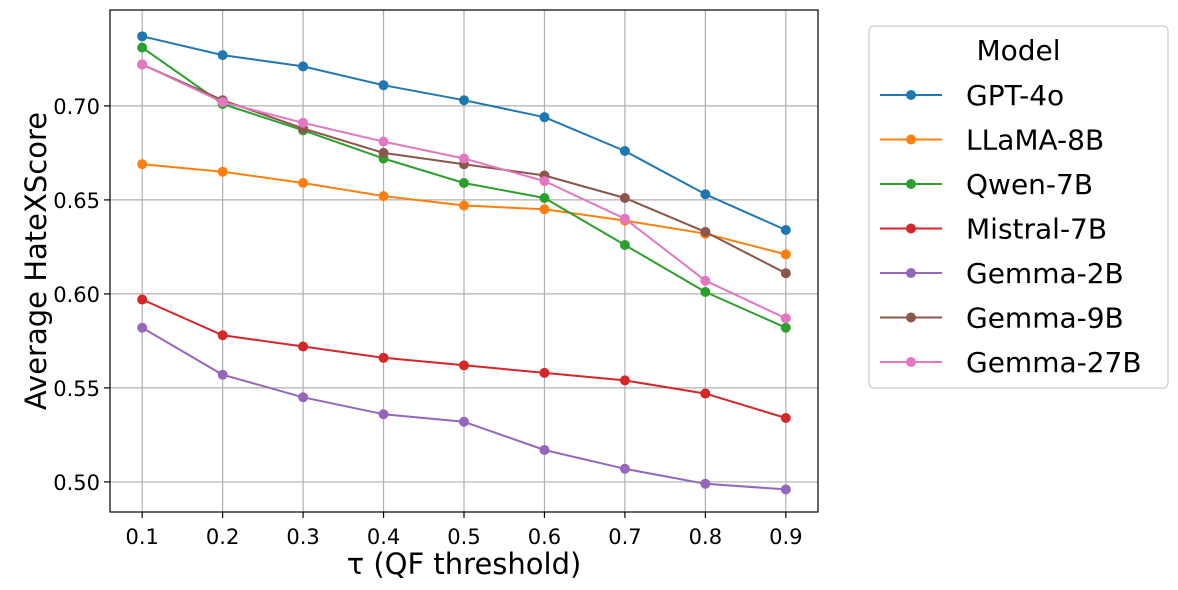 The width and height of the screenshot is (1178, 590). I want to click on legend-item: Gemma-9B, so click(1002, 318).